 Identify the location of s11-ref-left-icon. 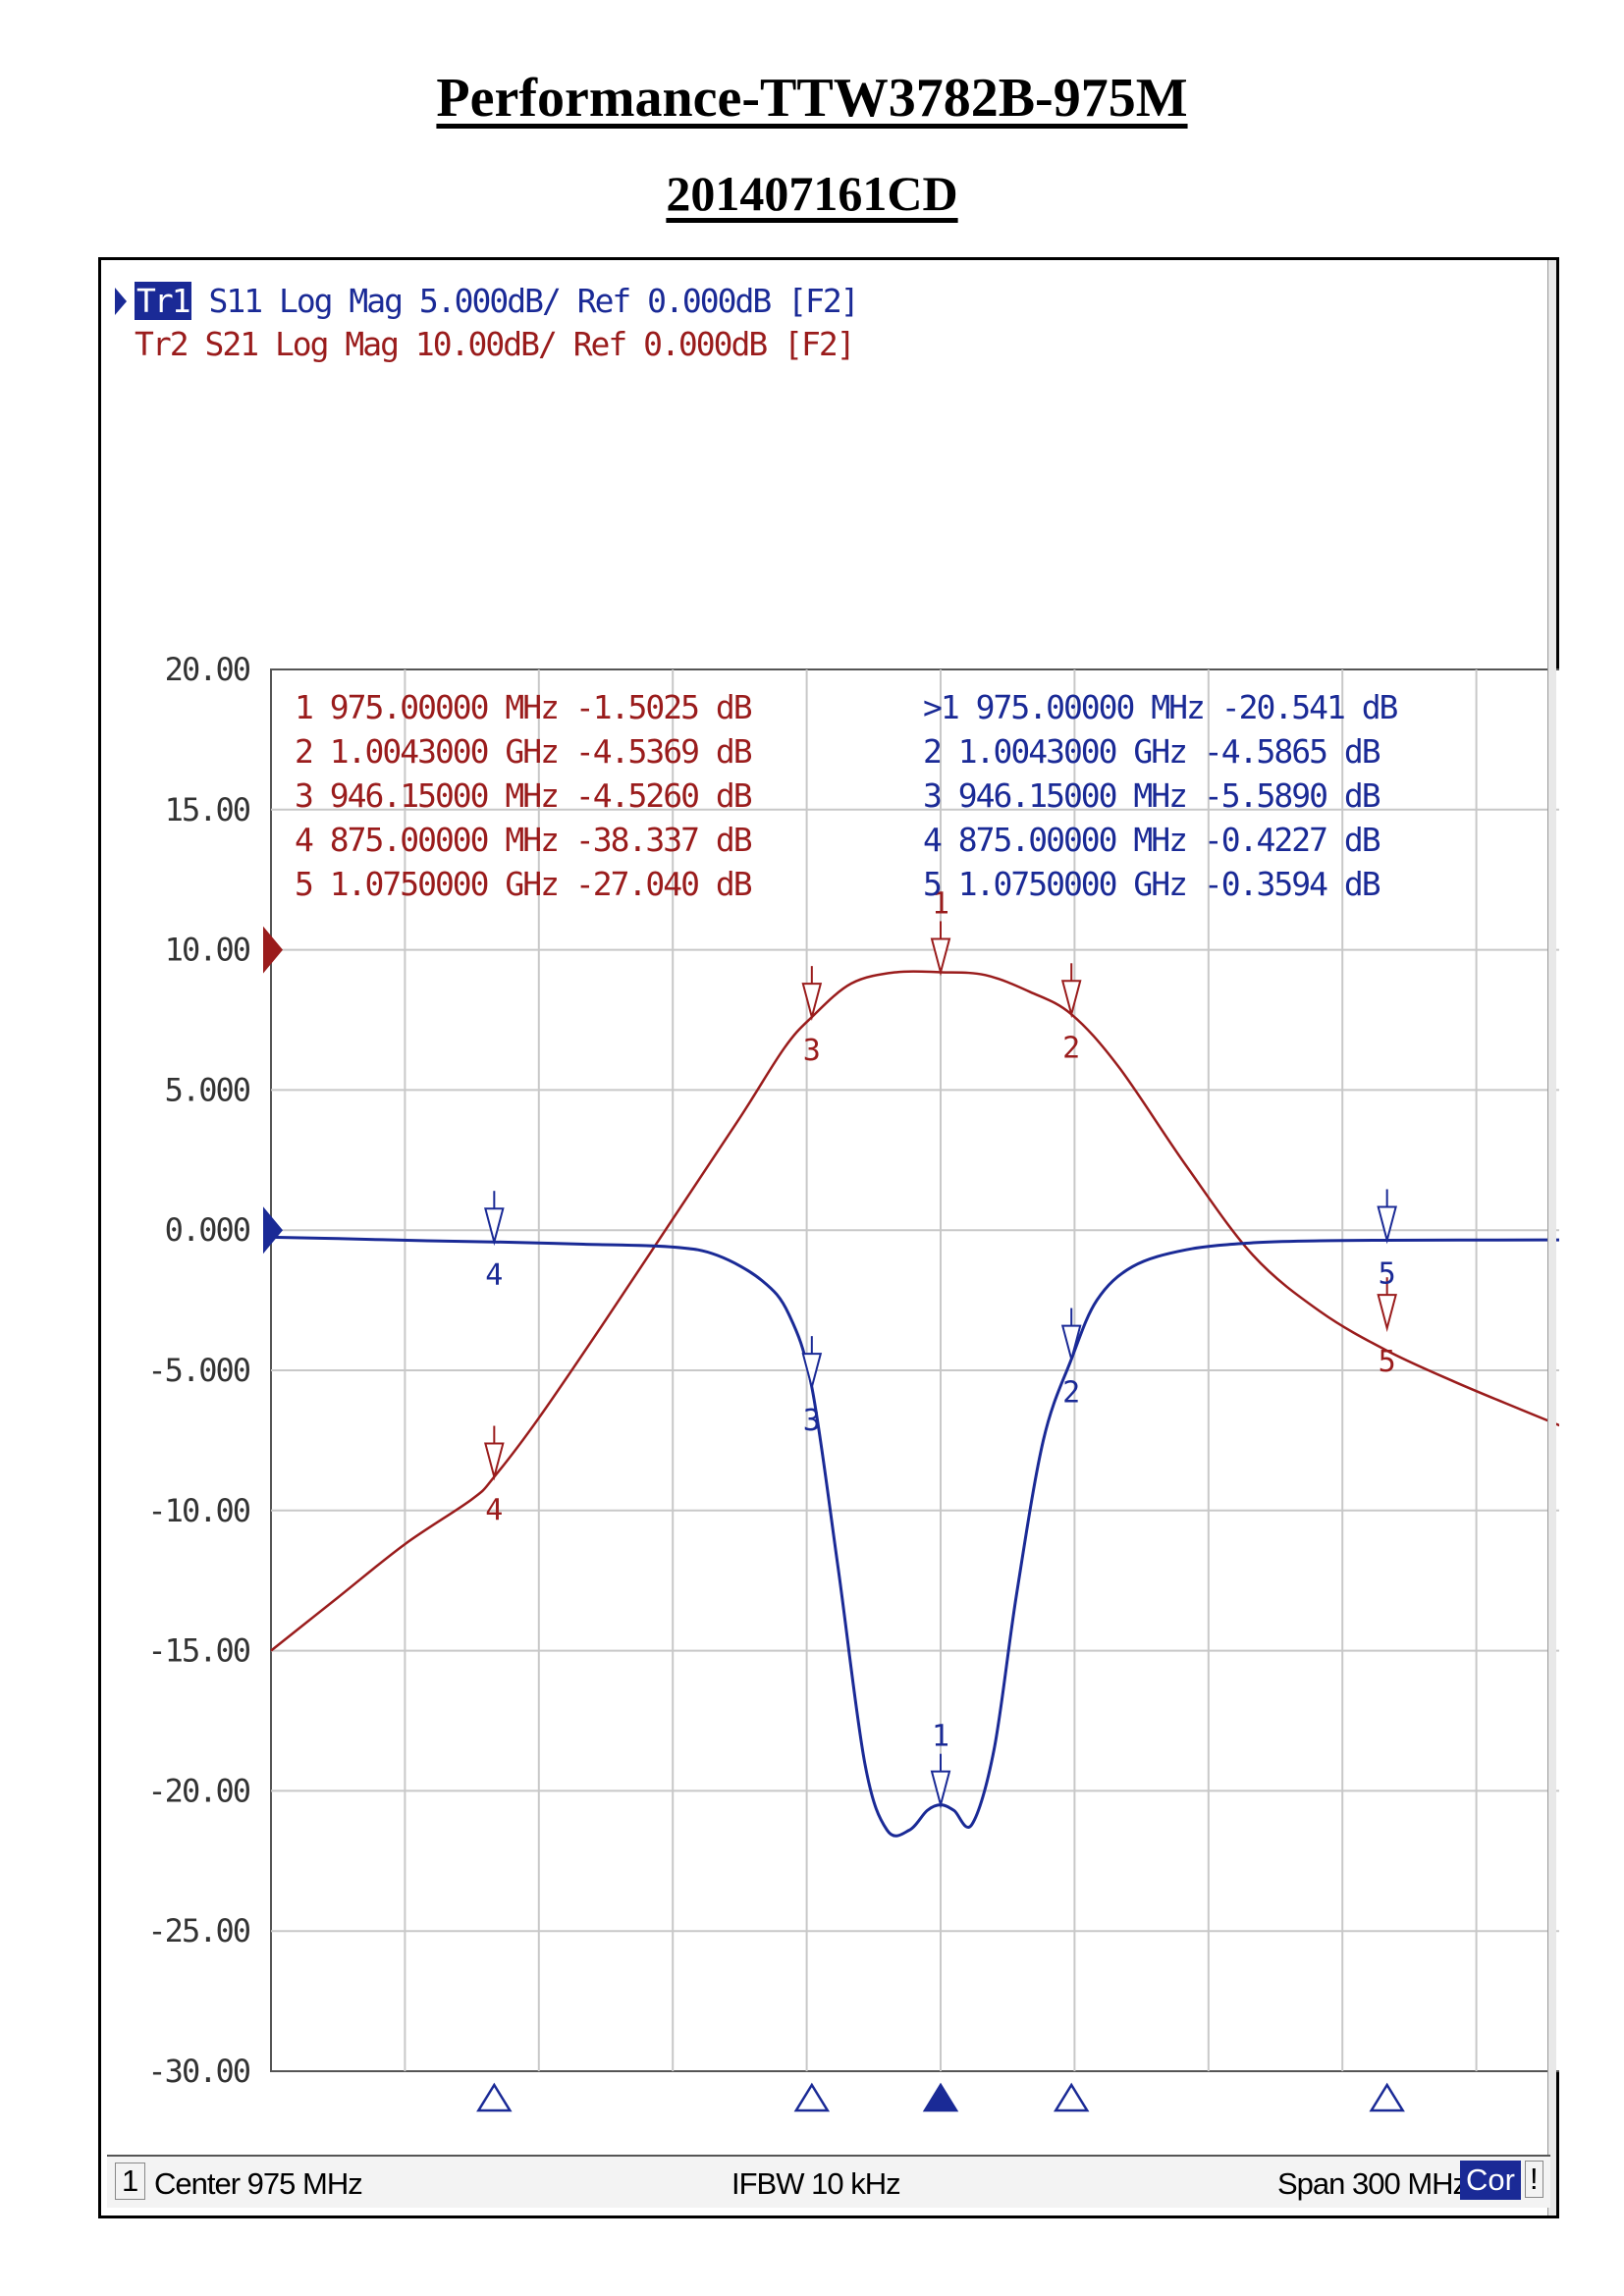
(273, 1230).